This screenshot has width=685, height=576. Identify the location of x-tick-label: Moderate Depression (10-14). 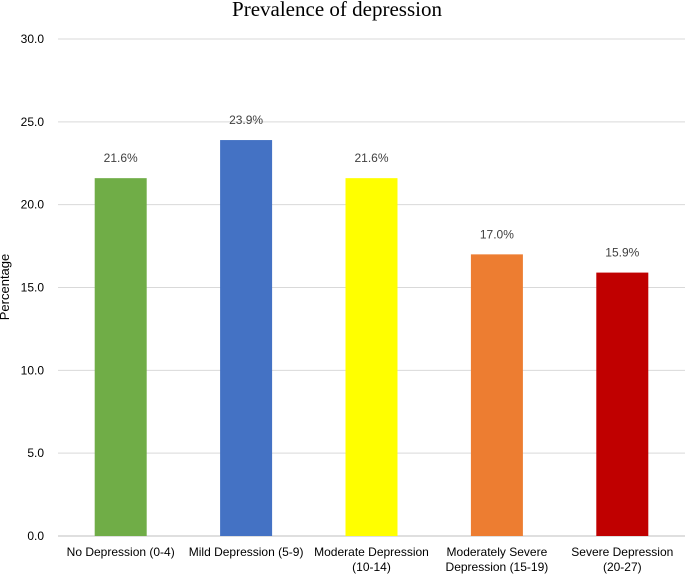
(371, 559).